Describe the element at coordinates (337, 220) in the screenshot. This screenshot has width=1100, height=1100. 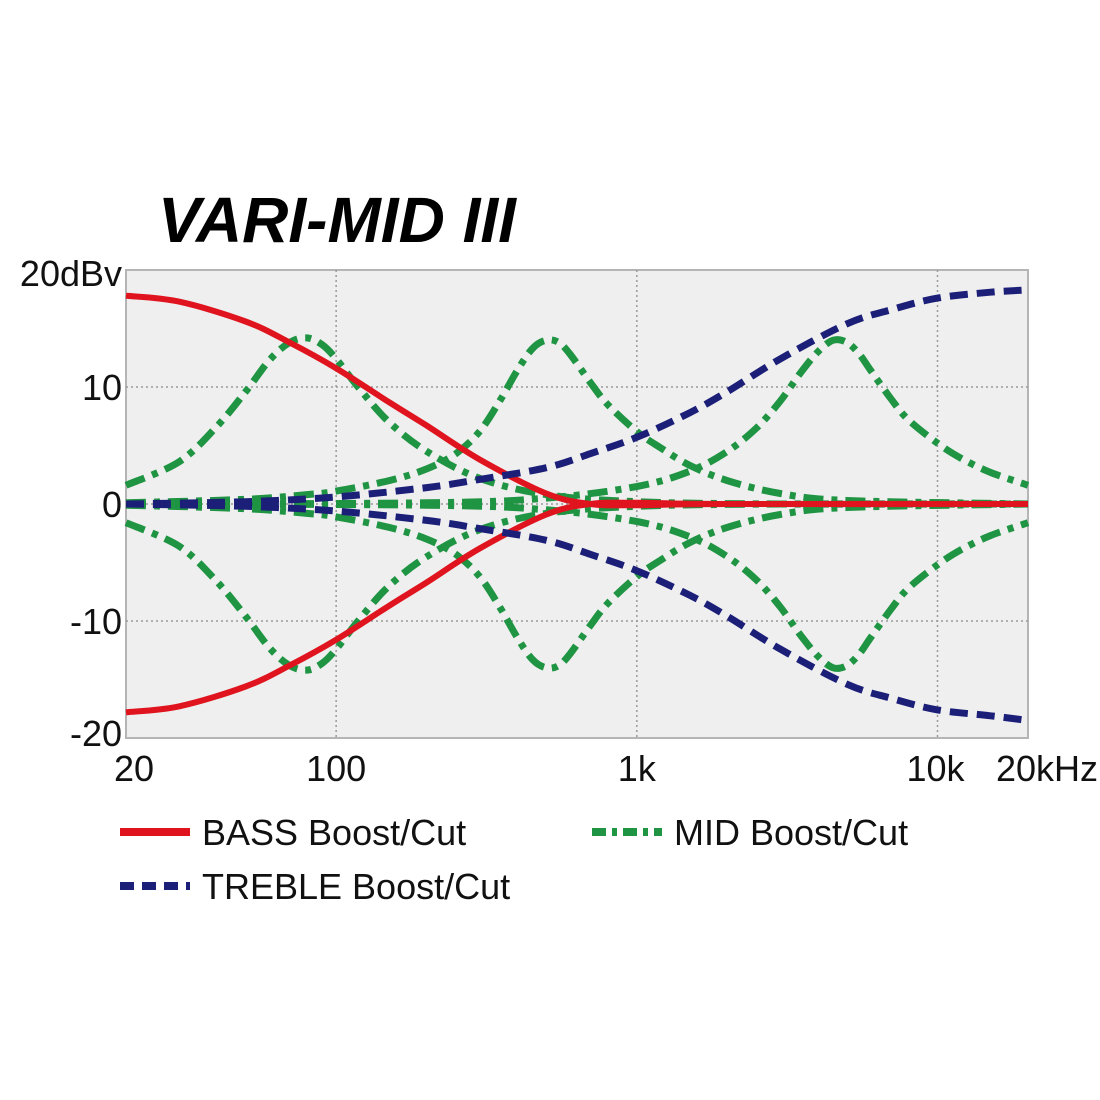
I see `chart-title: VARI-MID III` at that location.